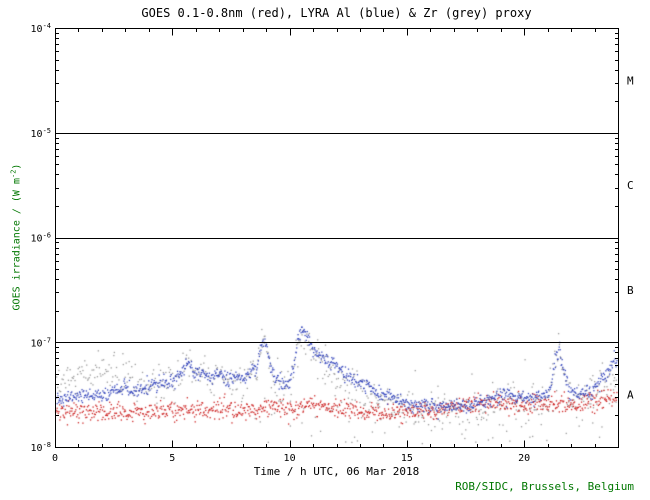 The width and height of the screenshot is (650, 500). Describe the element at coordinates (17, 166) in the screenshot. I see `y-axis-label-suffix: )` at that location.